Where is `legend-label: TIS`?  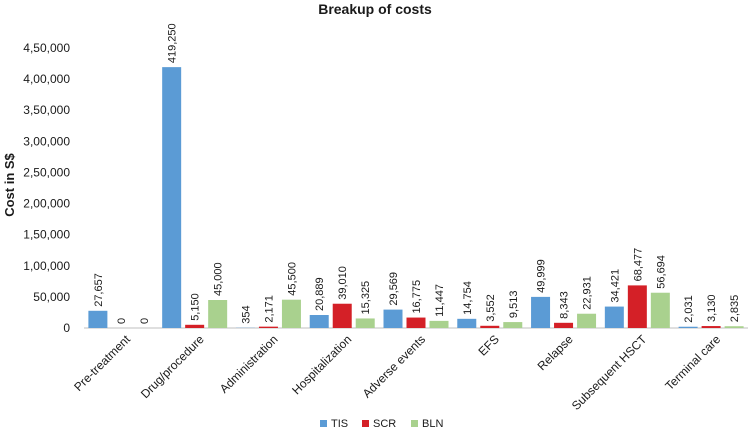 legend-label: TIS is located at coordinates (339, 423).